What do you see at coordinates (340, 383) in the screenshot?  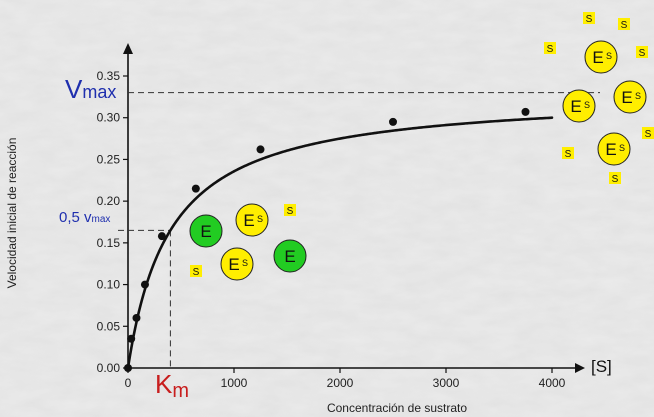 I see `x-tick-label: 2000` at bounding box center [340, 383].